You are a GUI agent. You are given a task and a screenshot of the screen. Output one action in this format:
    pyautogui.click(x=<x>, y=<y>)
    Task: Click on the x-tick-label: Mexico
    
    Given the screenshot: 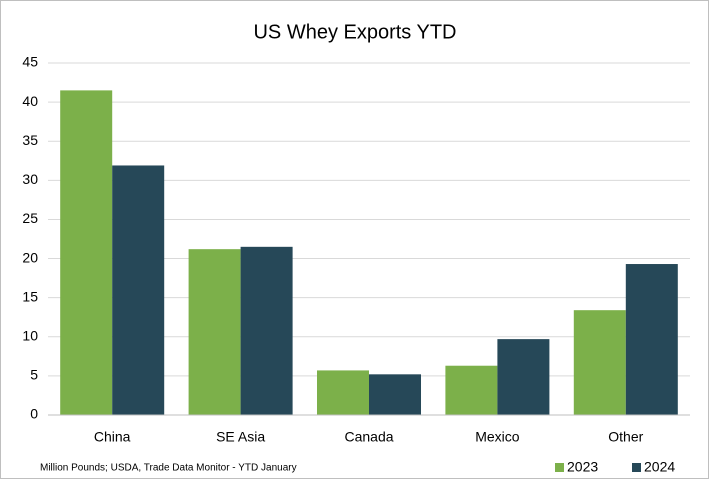 What is the action you would take?
    pyautogui.click(x=497, y=437)
    